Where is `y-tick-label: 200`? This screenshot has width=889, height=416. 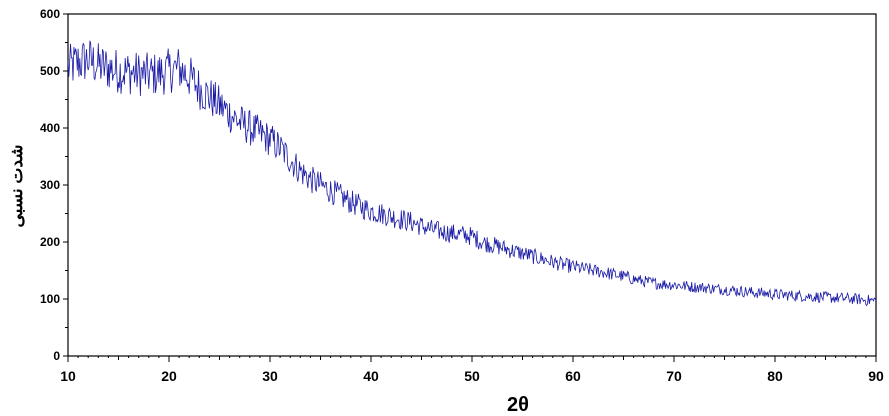
y-tick-label: 200 is located at coordinates (50, 242).